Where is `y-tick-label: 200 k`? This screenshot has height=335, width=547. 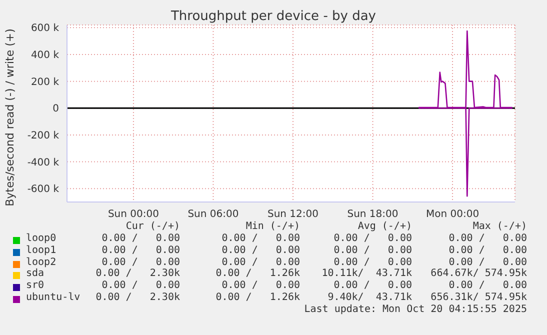 y-tick-label: 200 k is located at coordinates (45, 82).